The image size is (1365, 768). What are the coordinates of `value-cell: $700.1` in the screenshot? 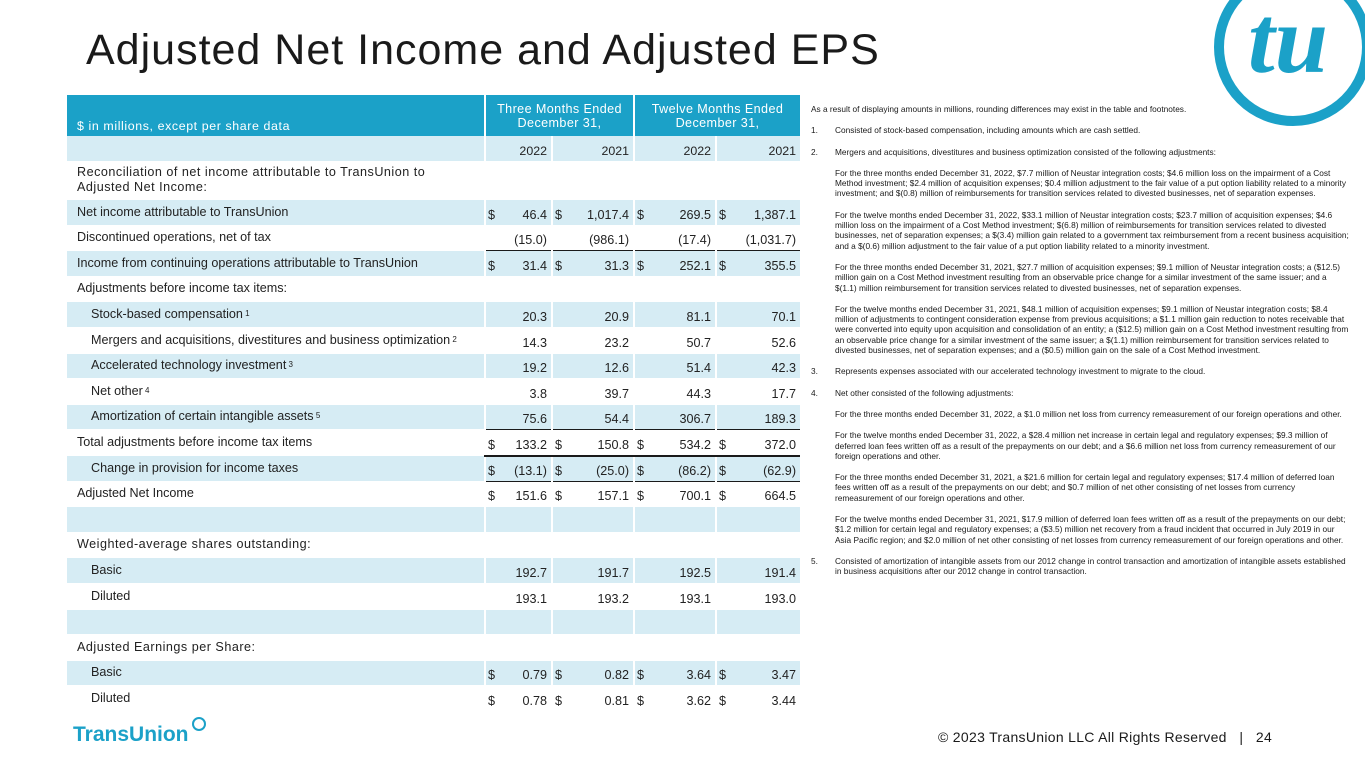 It's located at (675, 494).